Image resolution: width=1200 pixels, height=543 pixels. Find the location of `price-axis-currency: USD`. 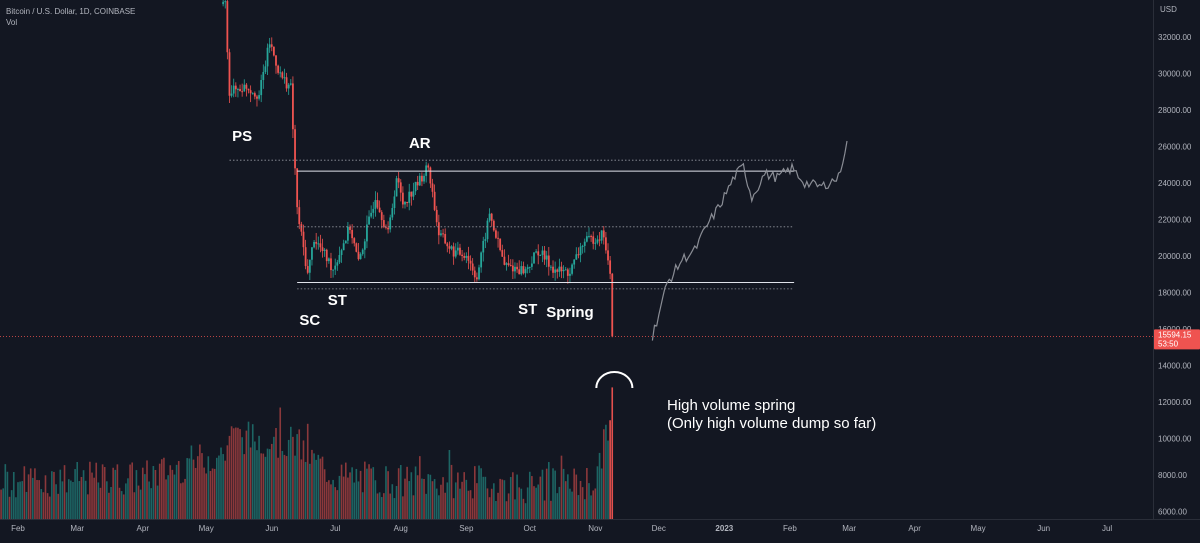

price-axis-currency: USD is located at coordinates (1168, 9).